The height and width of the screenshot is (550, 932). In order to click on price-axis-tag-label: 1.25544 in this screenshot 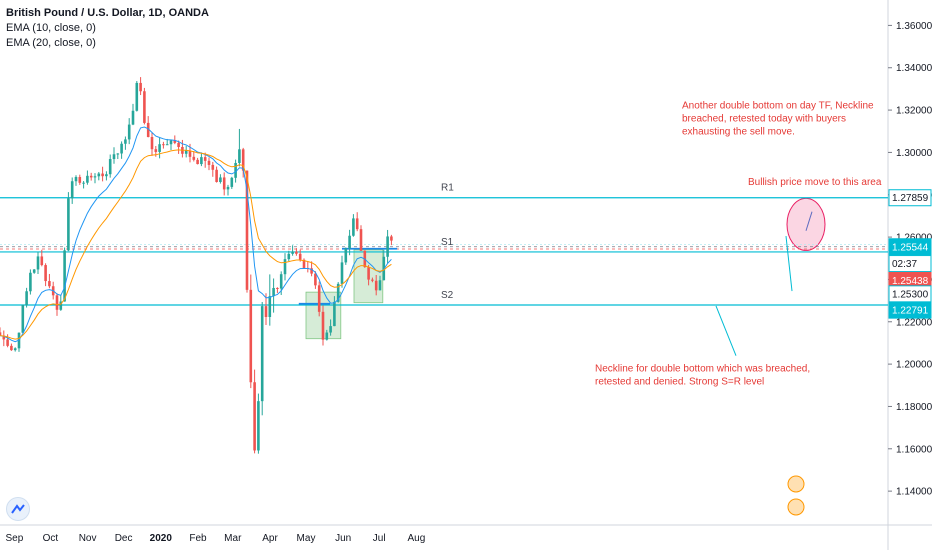, I will do `click(910, 247)`.